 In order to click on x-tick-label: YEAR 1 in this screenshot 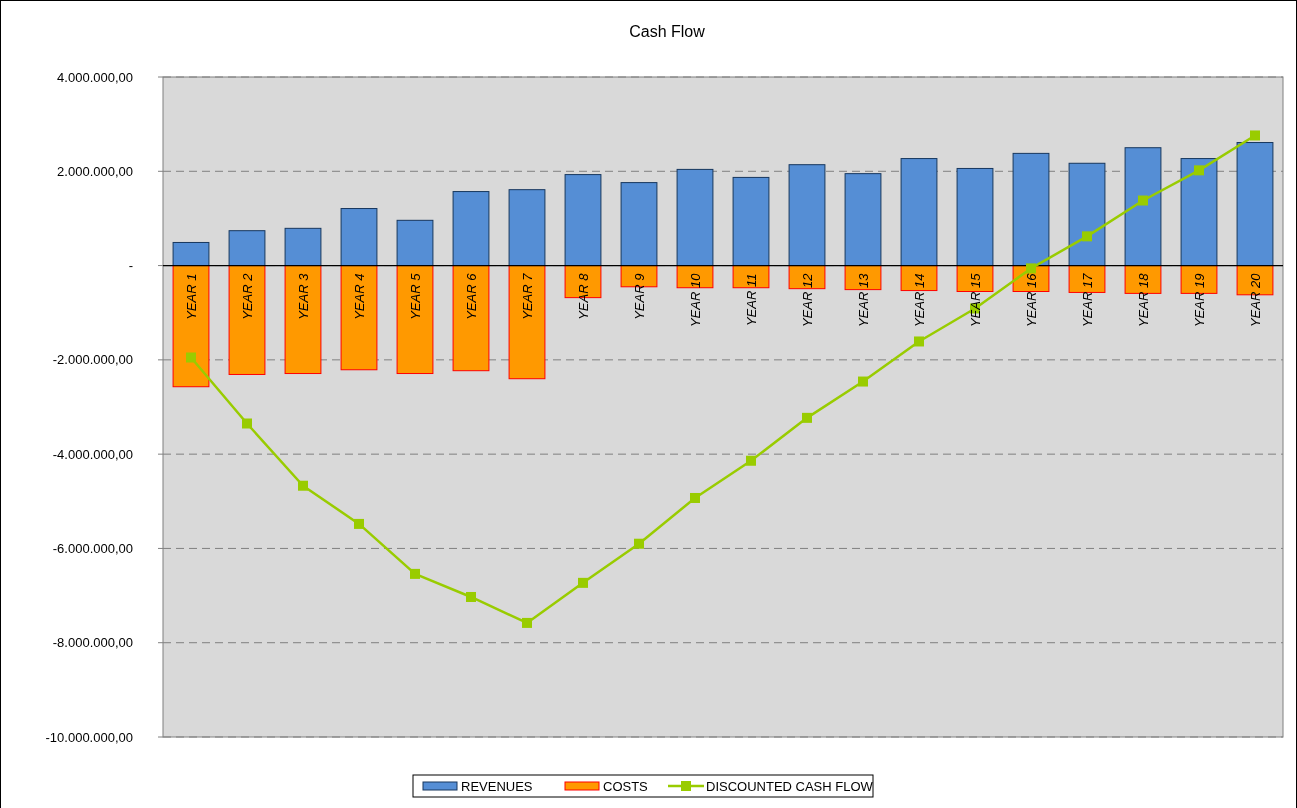, I will do `click(191, 296)`.